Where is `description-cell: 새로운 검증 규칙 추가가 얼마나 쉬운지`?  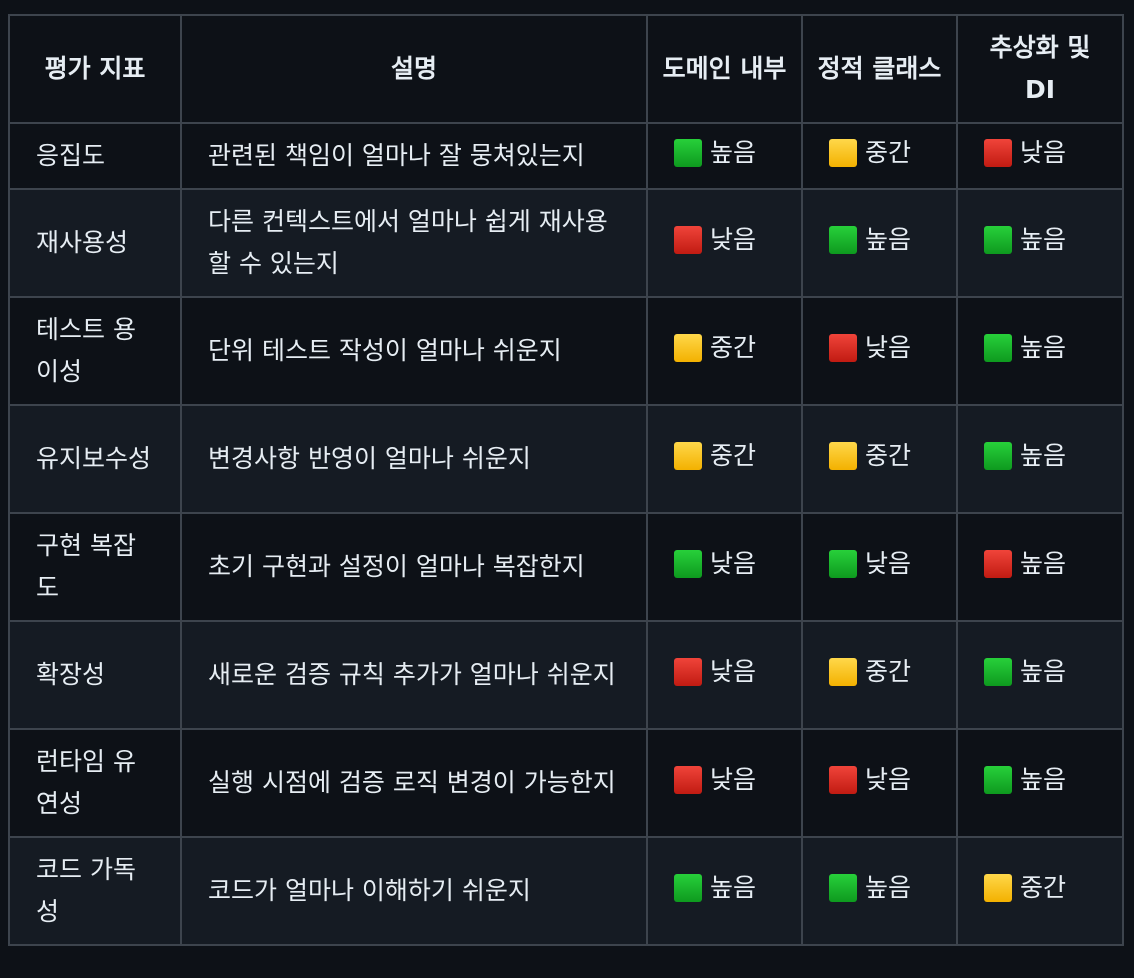
description-cell: 새로운 검증 규칙 추가가 얼마나 쉬운지 is located at coordinates (414, 675).